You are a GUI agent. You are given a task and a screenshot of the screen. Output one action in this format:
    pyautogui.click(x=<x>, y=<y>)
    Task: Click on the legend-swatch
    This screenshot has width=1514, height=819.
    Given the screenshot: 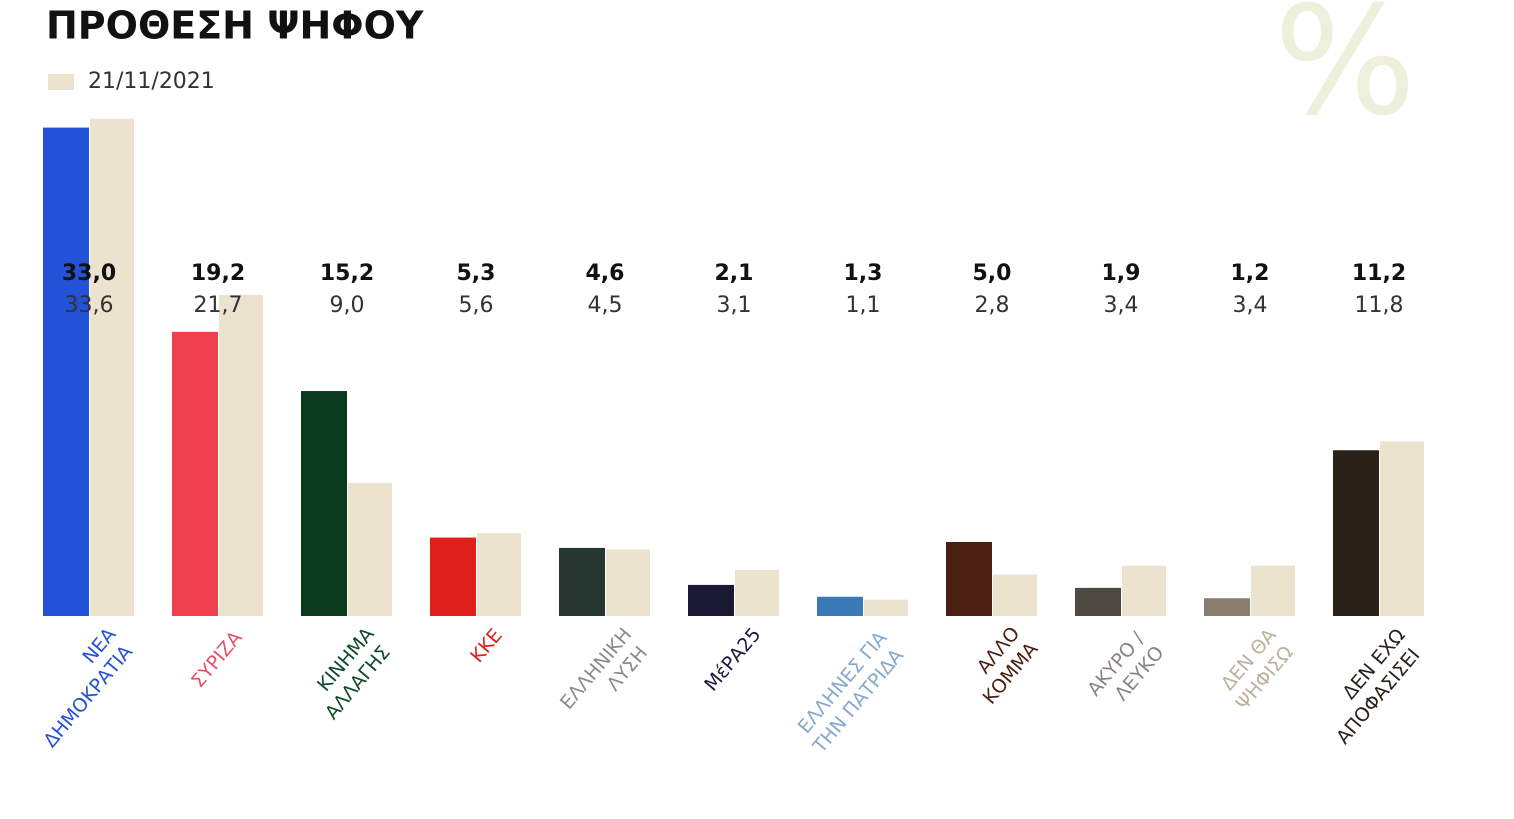 What is the action you would take?
    pyautogui.click(x=61, y=82)
    